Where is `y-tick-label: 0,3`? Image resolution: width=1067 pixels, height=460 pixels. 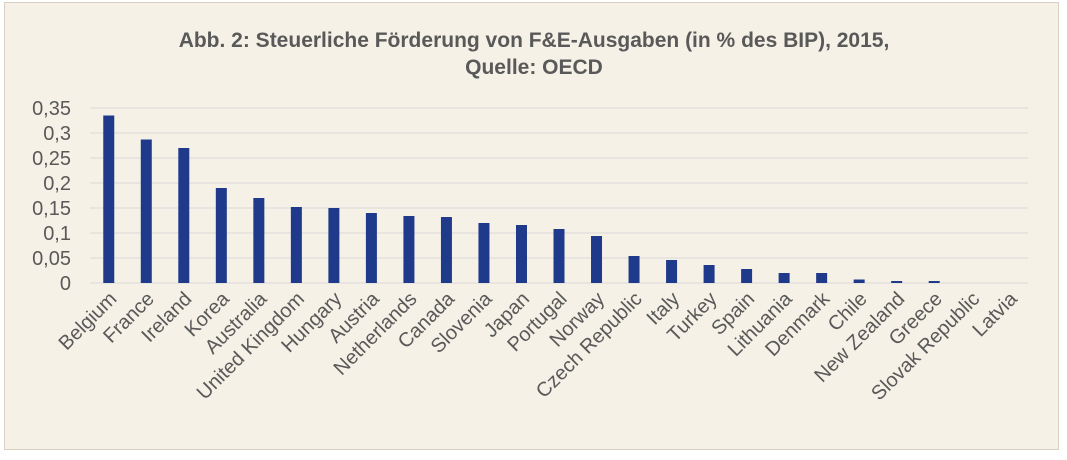
y-tick-label: 0,3 is located at coordinates (57, 134).